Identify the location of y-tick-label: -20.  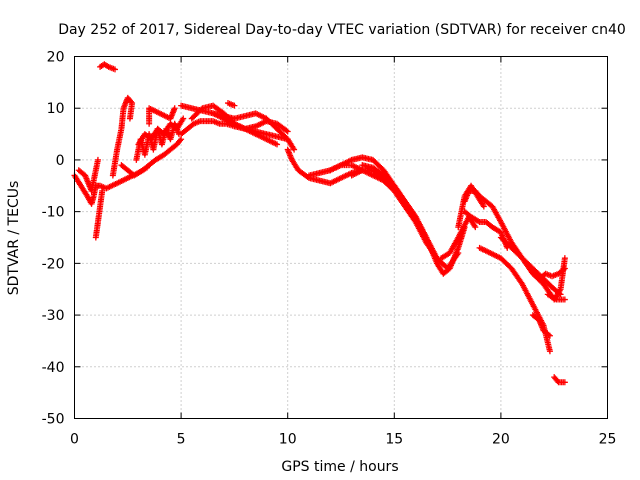
(53, 264).